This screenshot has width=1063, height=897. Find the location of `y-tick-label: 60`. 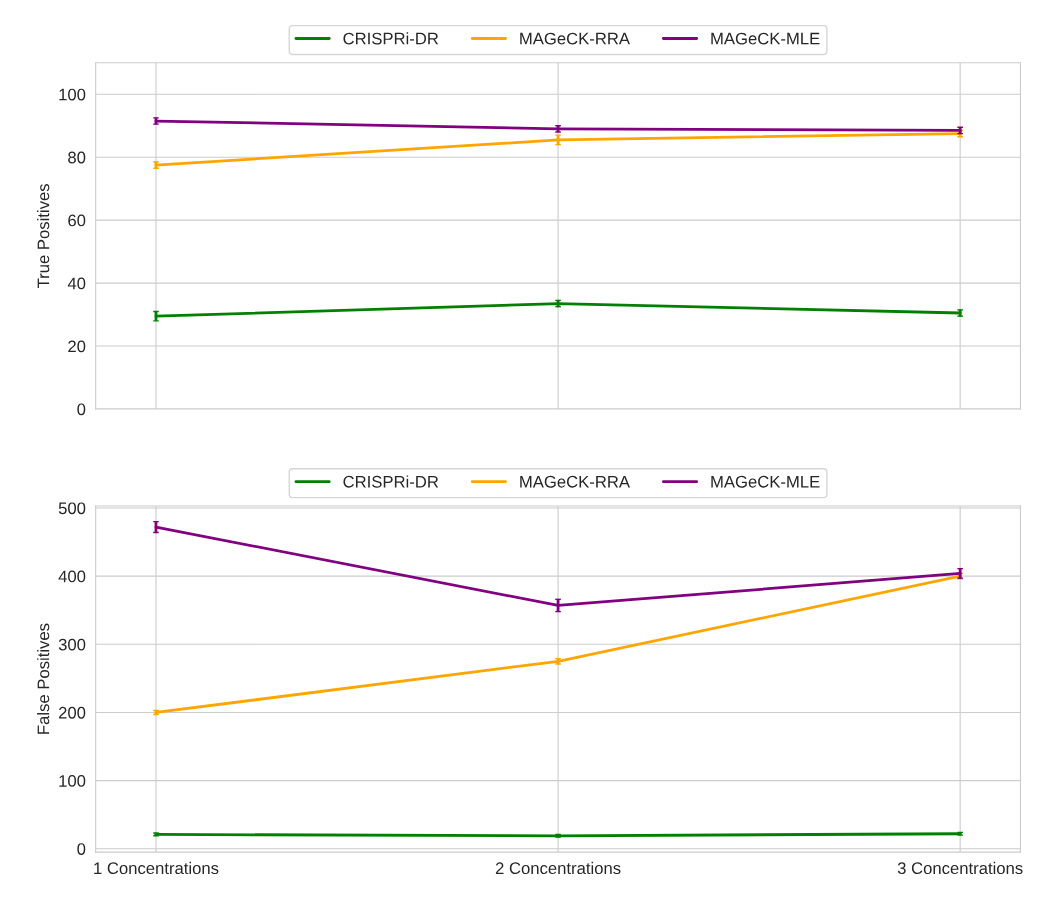

y-tick-label: 60 is located at coordinates (77, 220).